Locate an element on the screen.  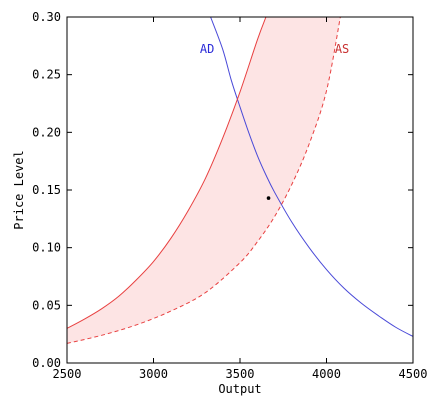
y-tick-label: 0.30 is located at coordinates (46, 17).